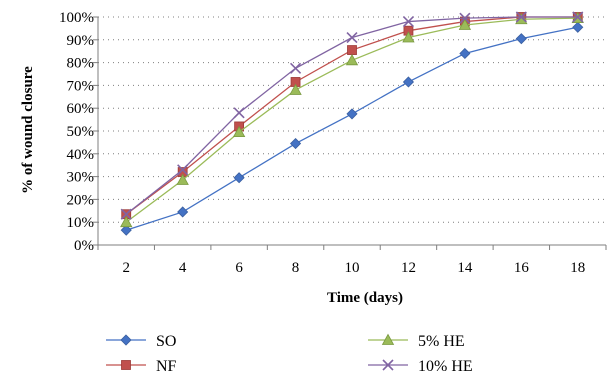 The image size is (610, 378). I want to click on y-tick-label: 80%, so click(81, 64).